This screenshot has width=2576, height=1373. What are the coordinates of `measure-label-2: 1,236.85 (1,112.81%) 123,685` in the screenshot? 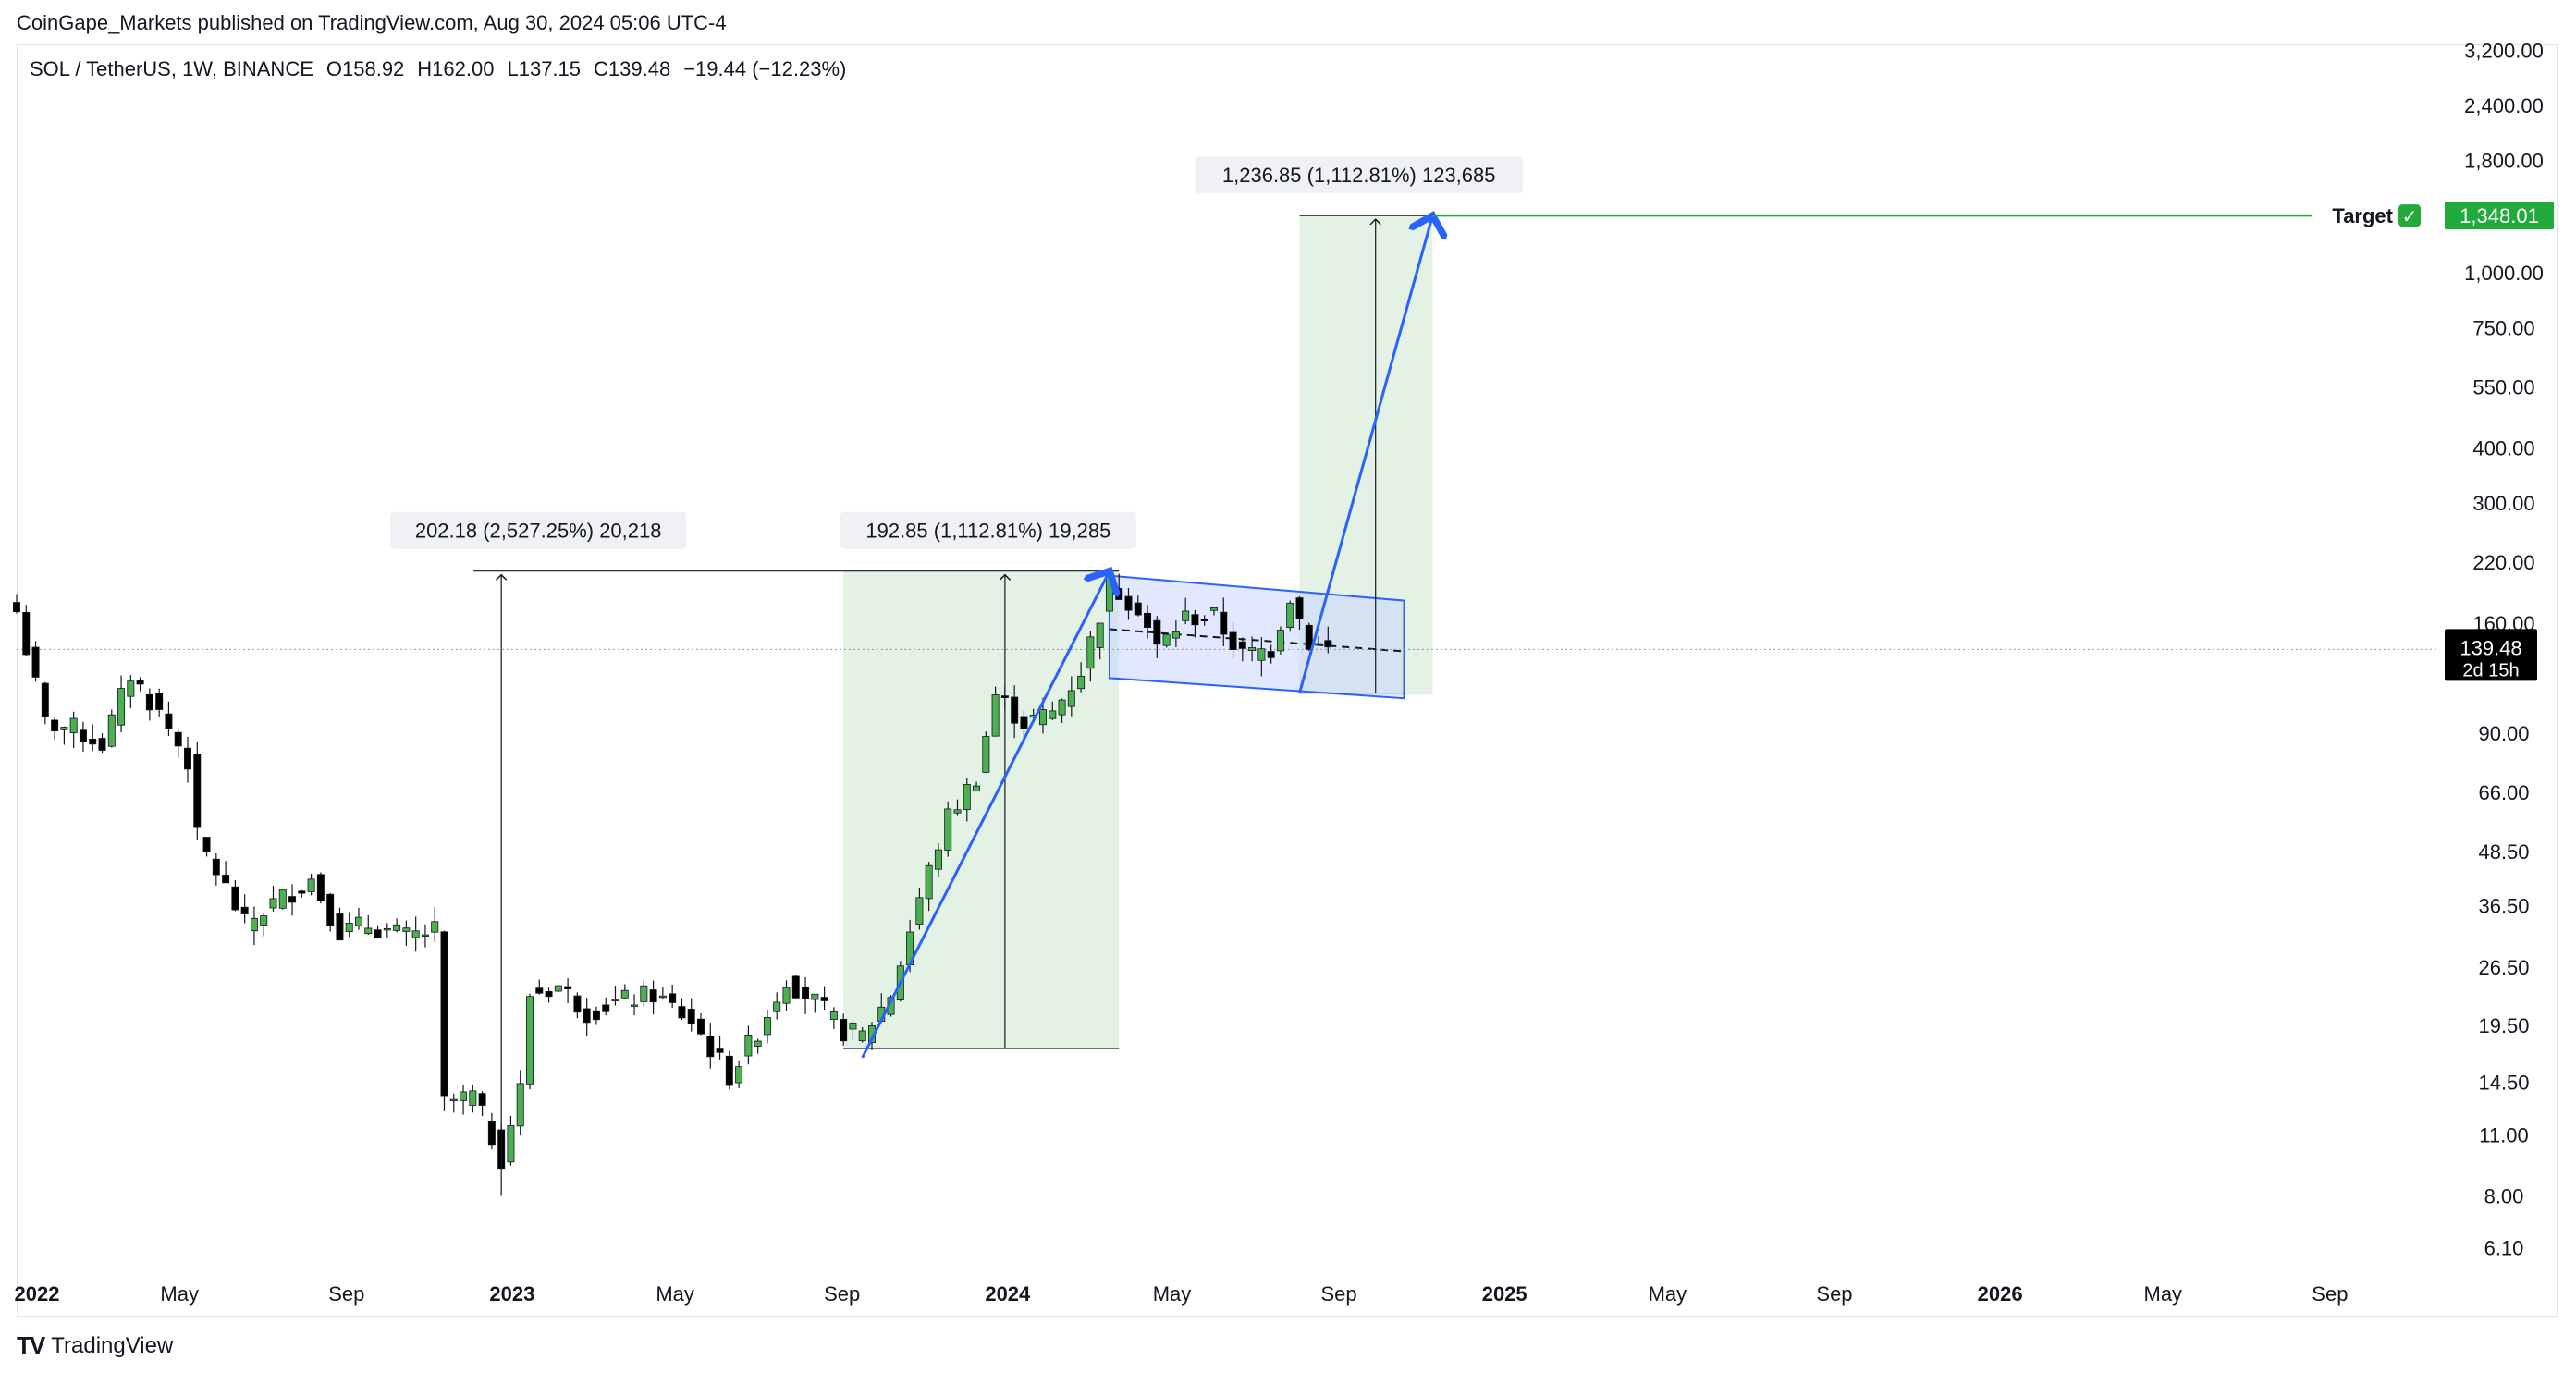 It's located at (1359, 175).